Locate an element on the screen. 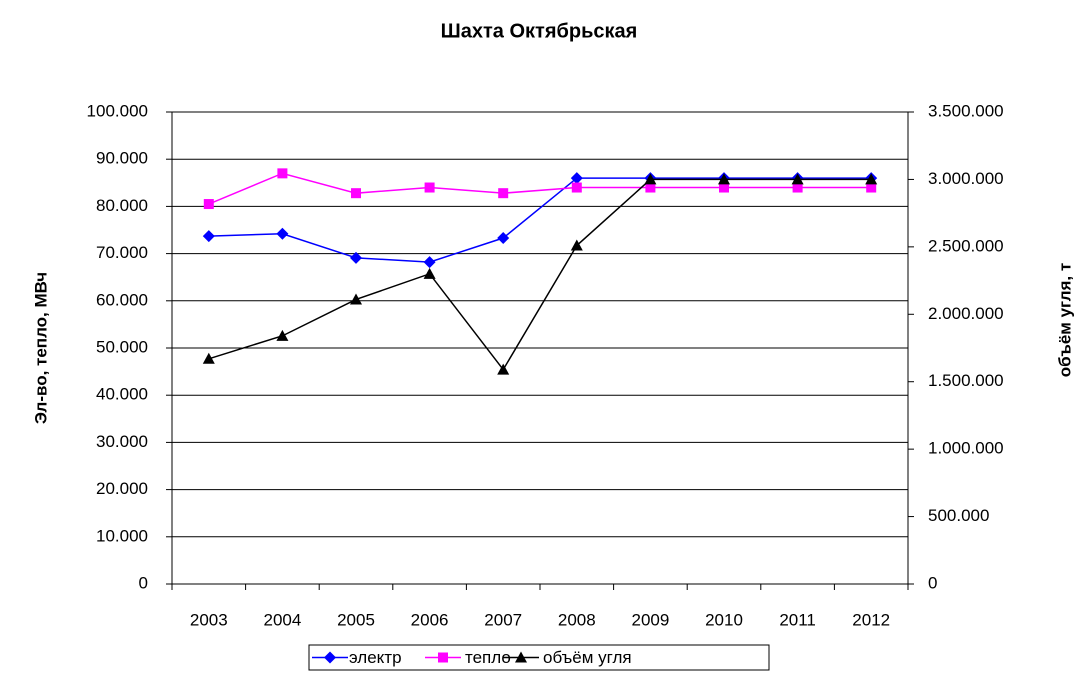  y-tick-label: 20.000 is located at coordinates (122, 488).